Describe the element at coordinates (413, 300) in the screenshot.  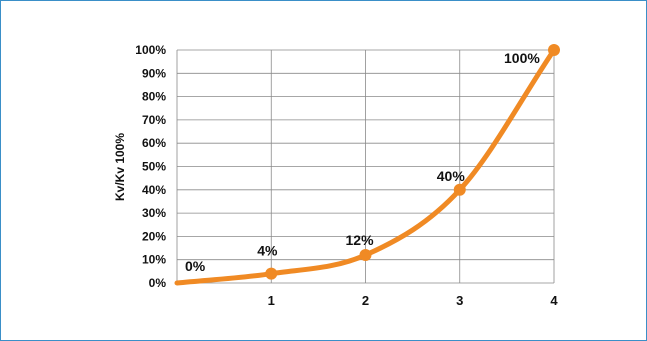
I see `x-tick-labels: 1 2 3 4` at that location.